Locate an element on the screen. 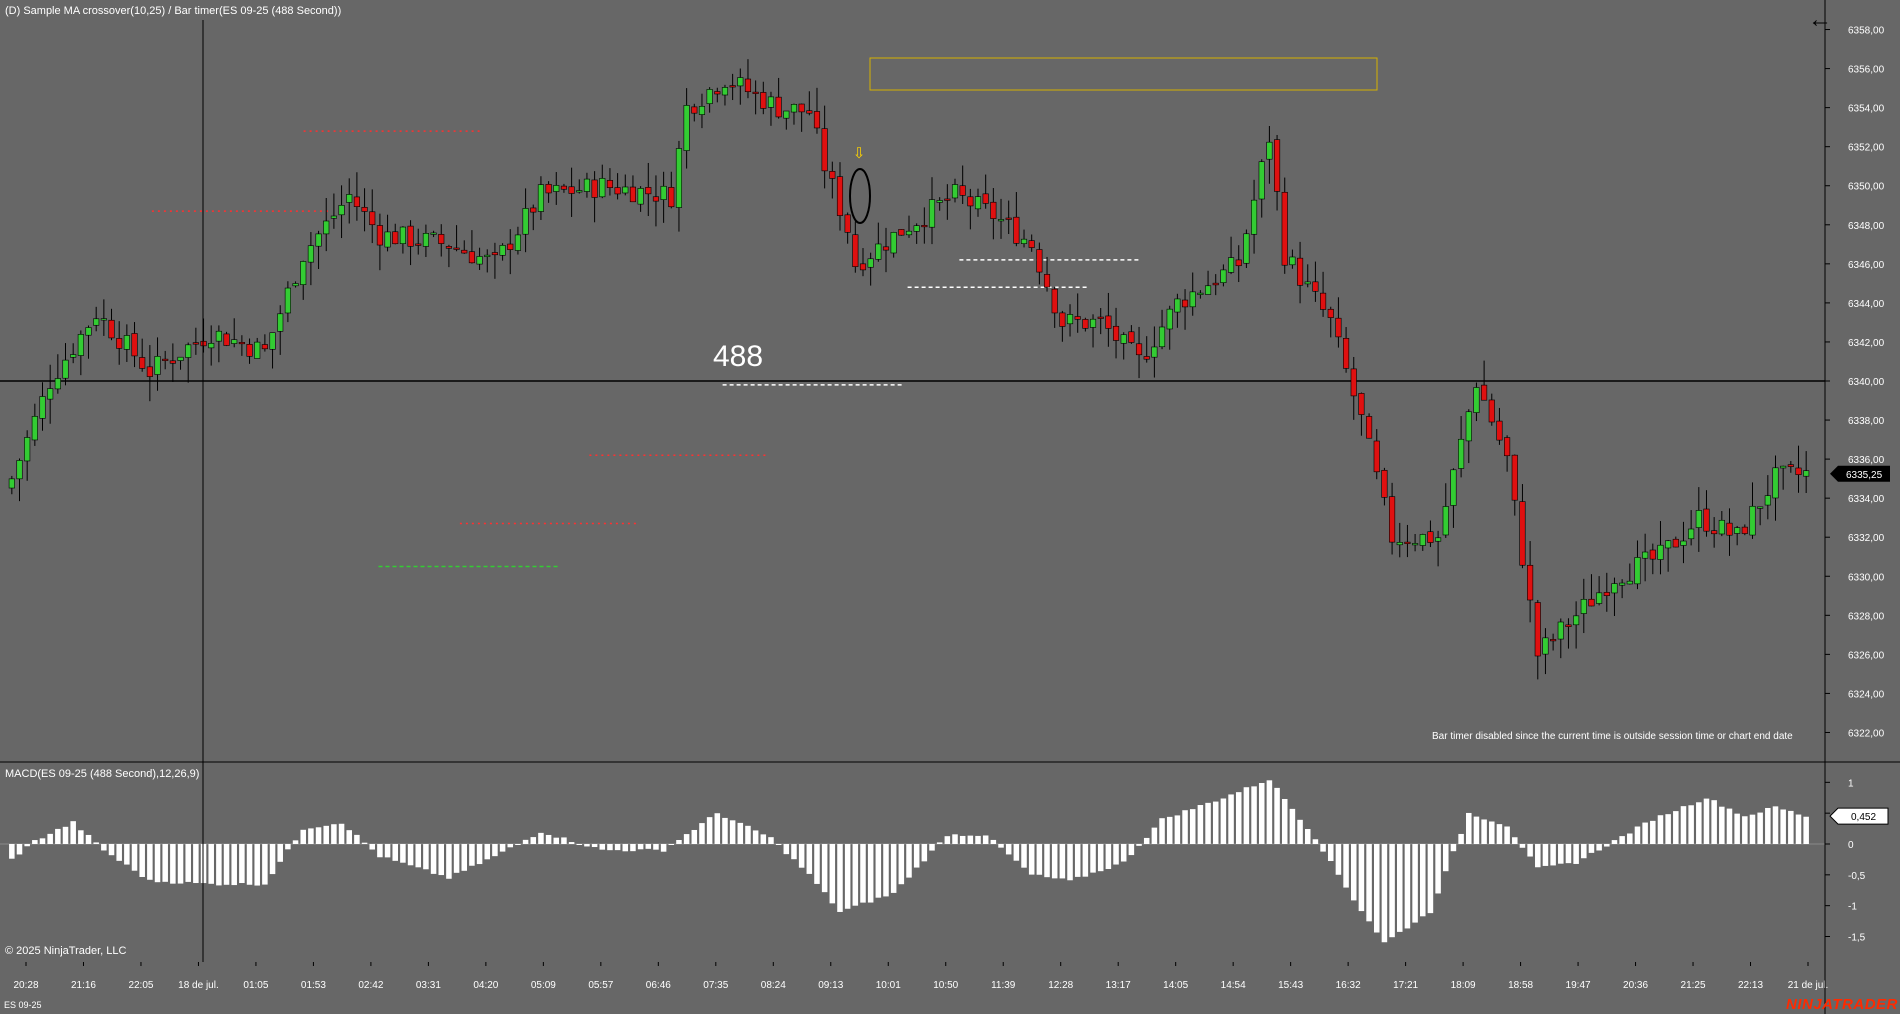 This screenshot has width=1900, height=1014. time-tick-label: 05:57 is located at coordinates (600, 985).